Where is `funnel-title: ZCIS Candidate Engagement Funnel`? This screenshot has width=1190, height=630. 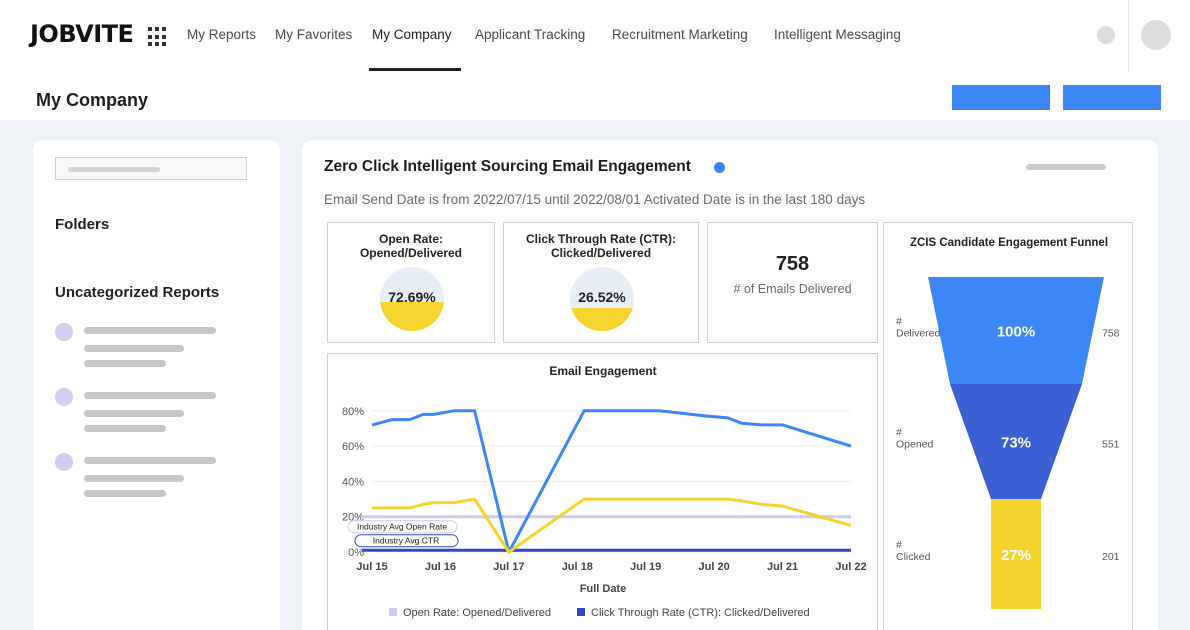
funnel-title: ZCIS Candidate Engagement Funnel is located at coordinates (1009, 243).